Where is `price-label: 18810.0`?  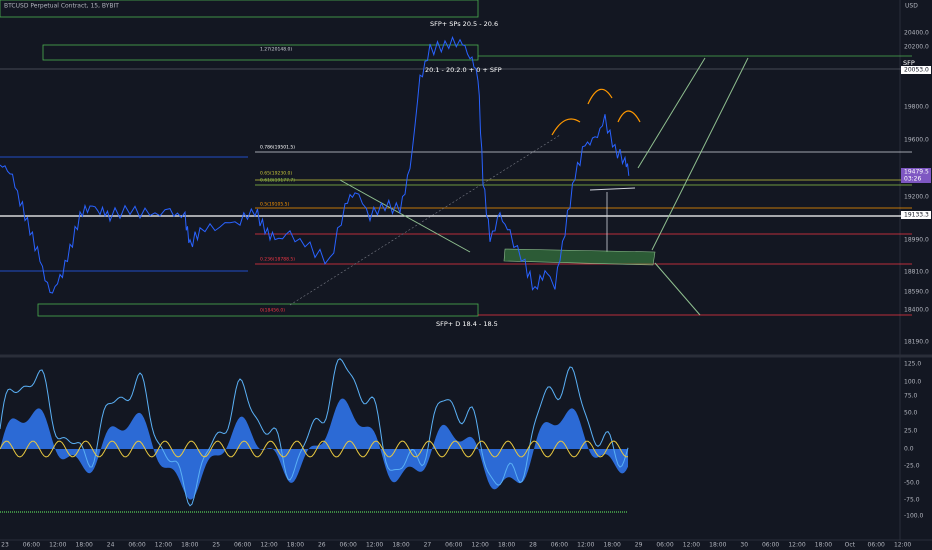
price-label: 18810.0 is located at coordinates (916, 272).